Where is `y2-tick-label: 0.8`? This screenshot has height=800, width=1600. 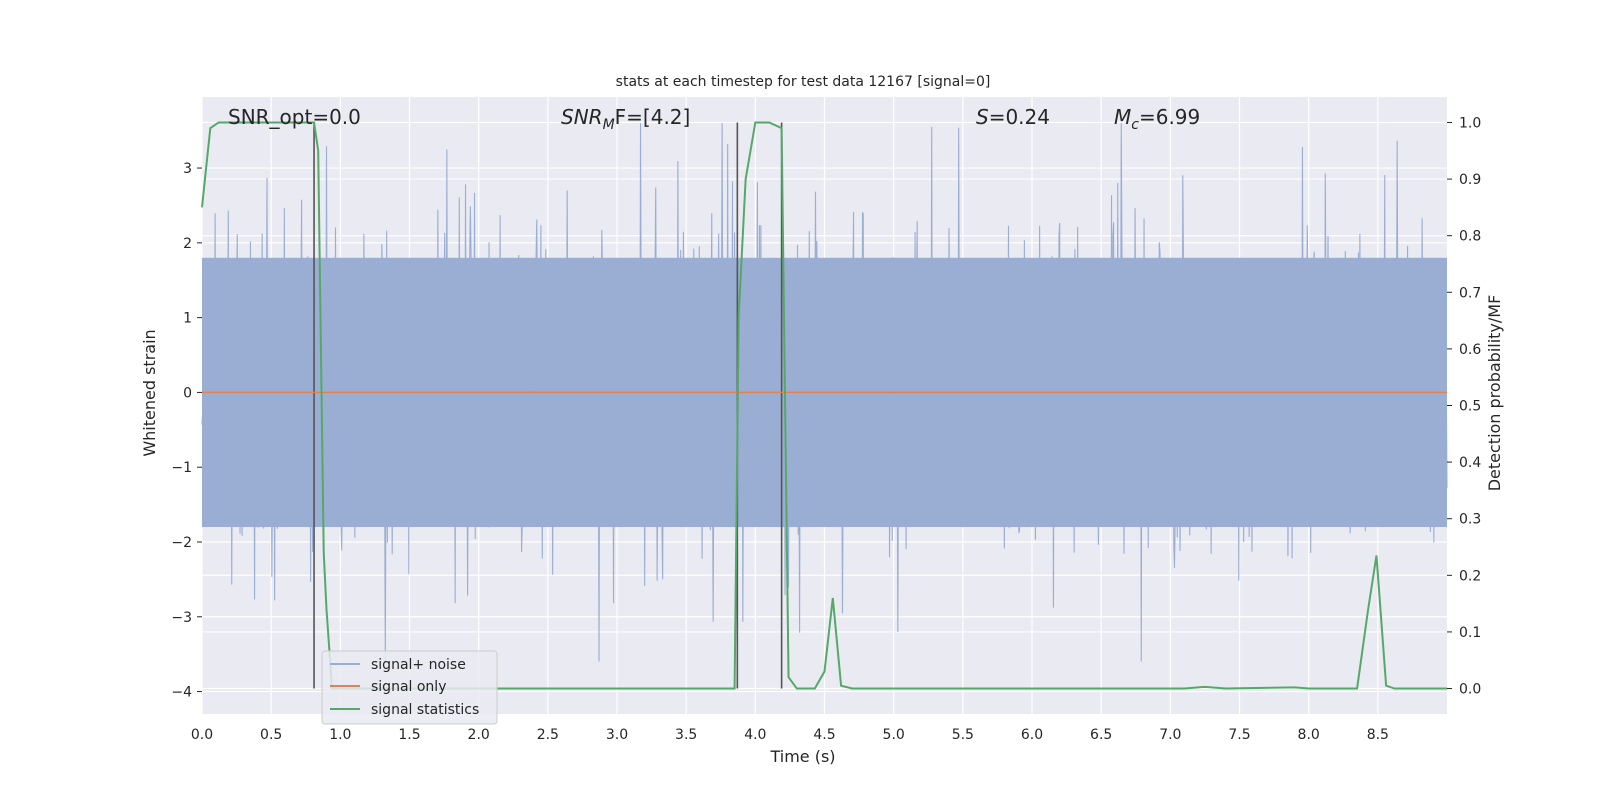
y2-tick-label: 0.8 is located at coordinates (1470, 237).